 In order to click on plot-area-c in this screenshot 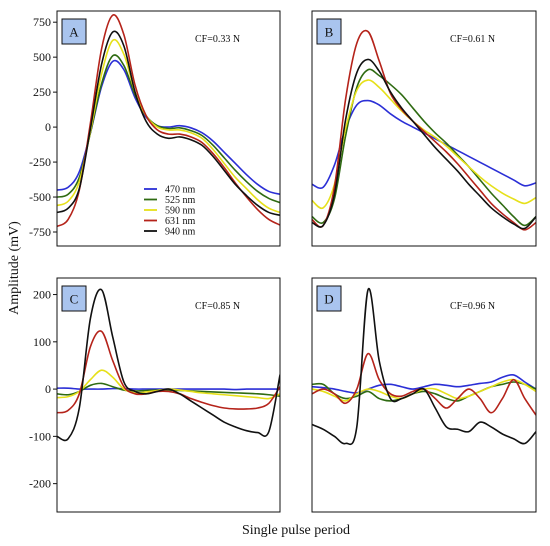, I will do `click(168, 365)`.